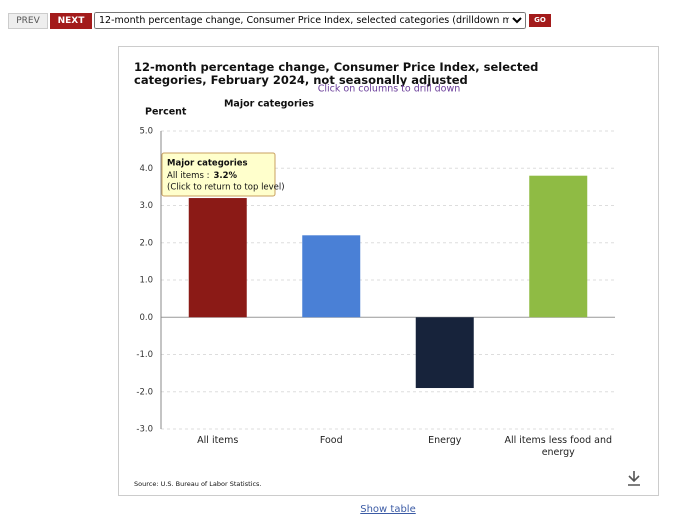 The width and height of the screenshot is (680, 529). What do you see at coordinates (634, 478) in the screenshot?
I see `download-icon` at bounding box center [634, 478].